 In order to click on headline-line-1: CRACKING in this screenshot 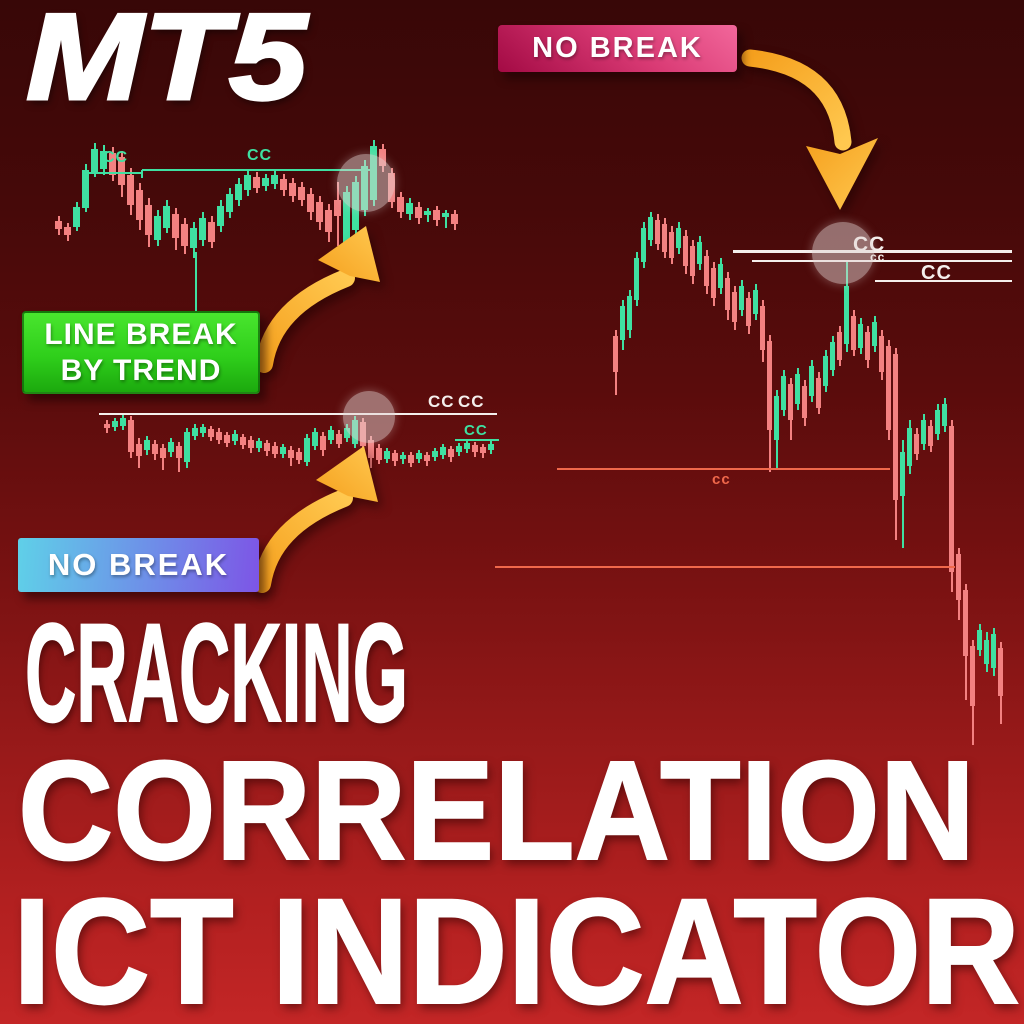, I will do `click(216, 672)`.